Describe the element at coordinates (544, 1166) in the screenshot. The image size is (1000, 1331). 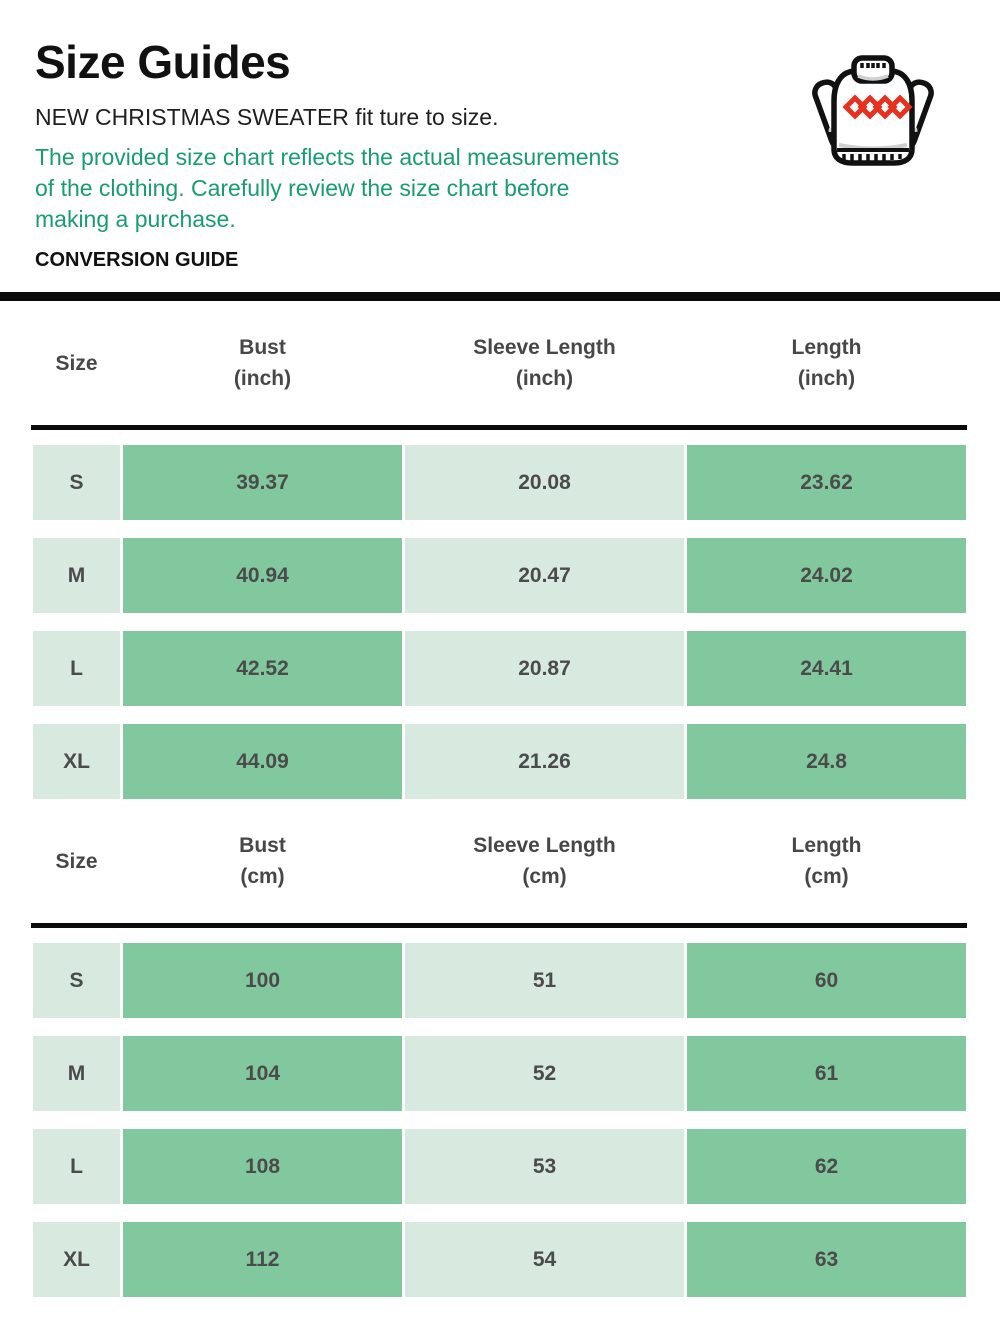
I see `sleeve-cell: 53` at that location.